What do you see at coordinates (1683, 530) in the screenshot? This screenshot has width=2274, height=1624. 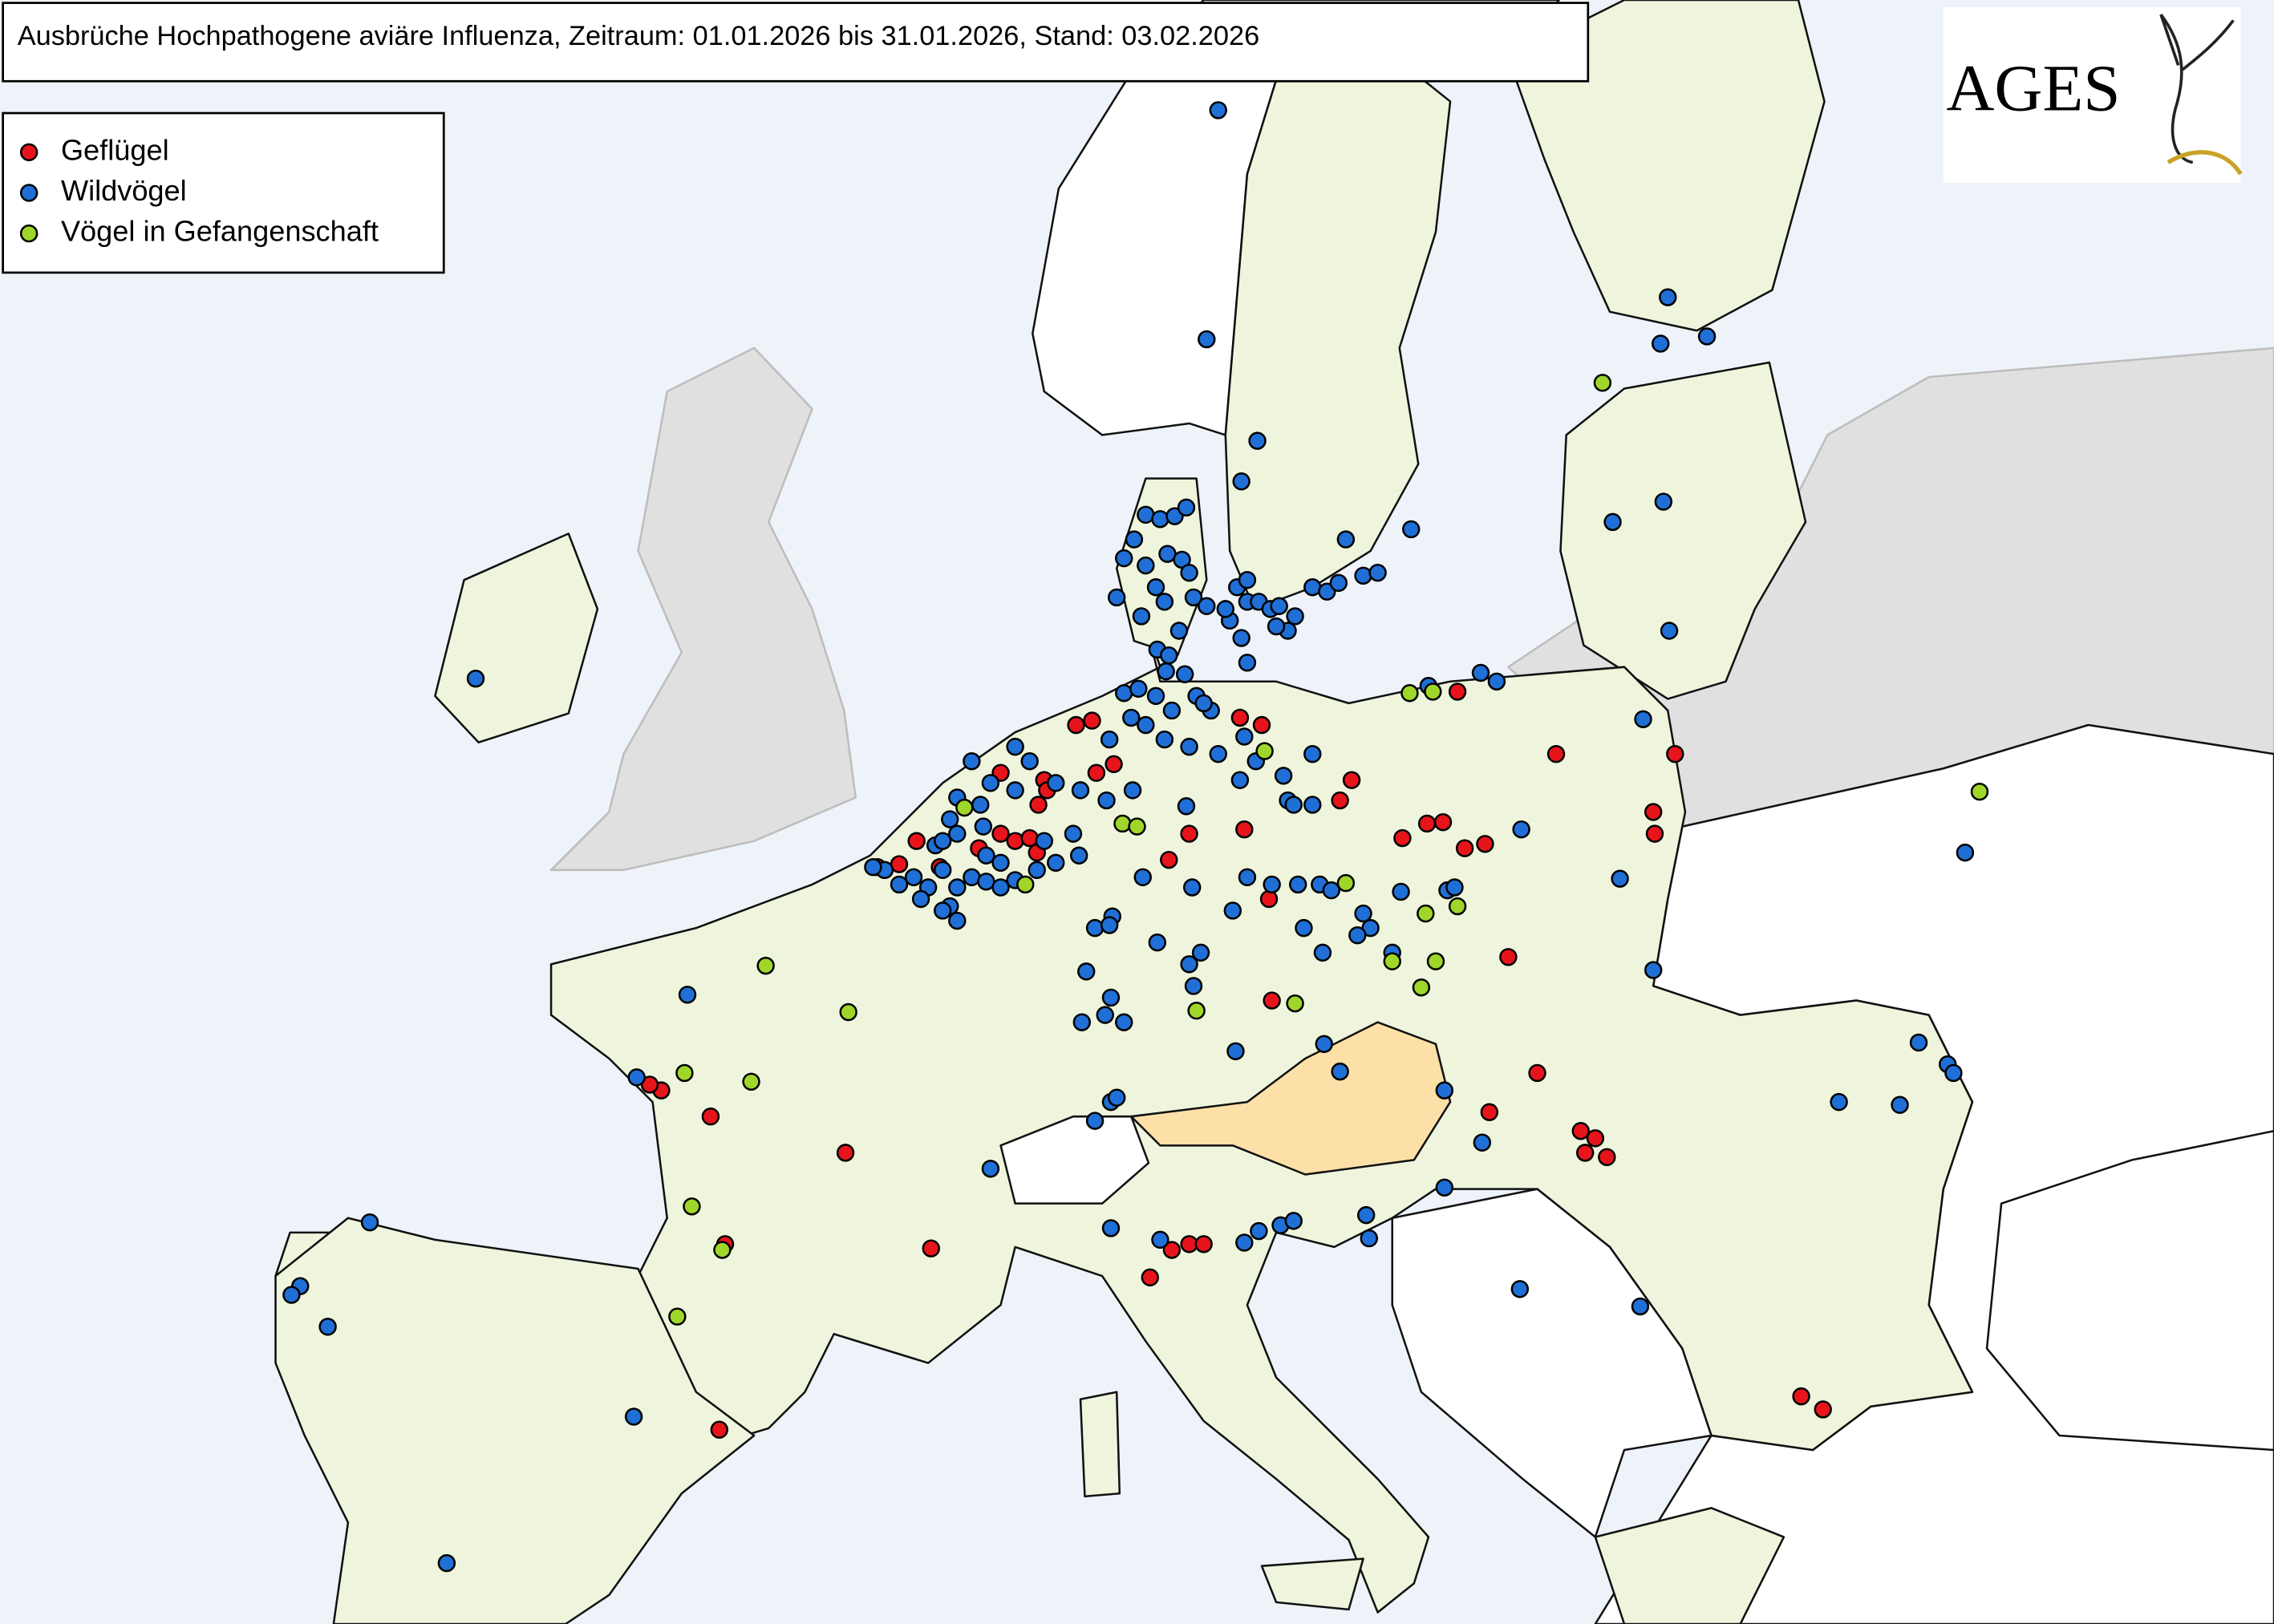 I see `baltics` at bounding box center [1683, 530].